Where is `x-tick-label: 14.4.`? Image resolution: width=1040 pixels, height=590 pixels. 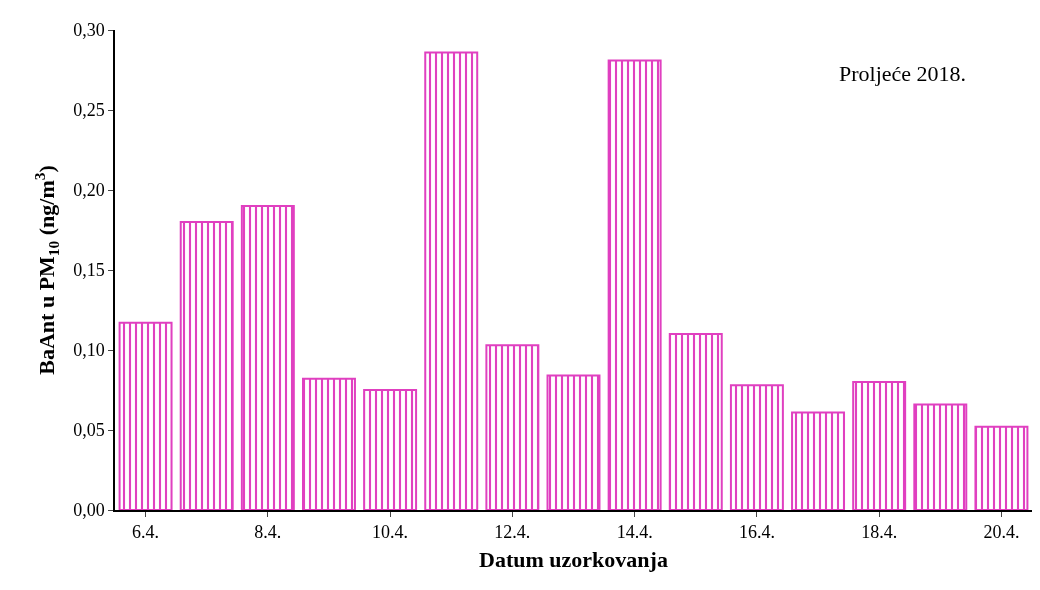
x-tick-label: 14.4. is located at coordinates (634, 532).